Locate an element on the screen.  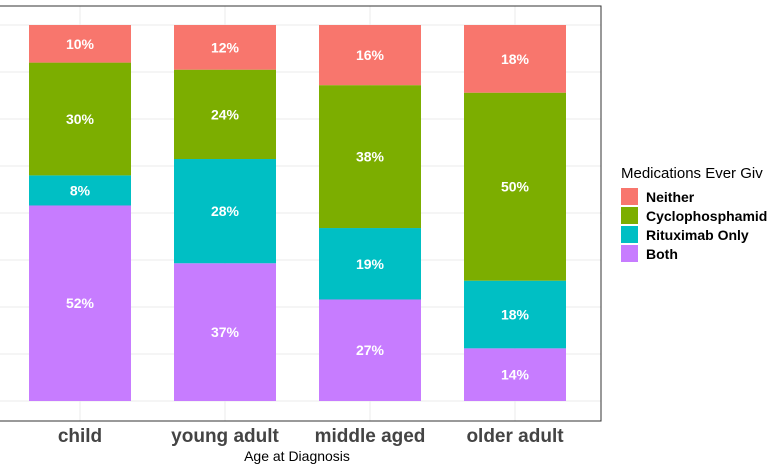
legend-label: Cyclophosphamid is located at coordinates (706, 216).